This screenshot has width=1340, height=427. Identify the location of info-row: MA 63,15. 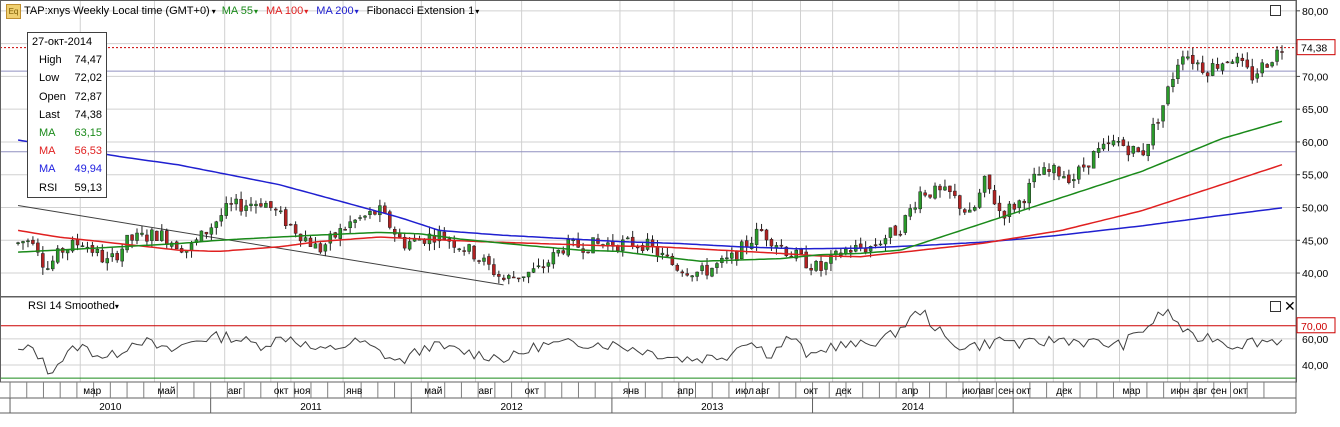
(67, 133).